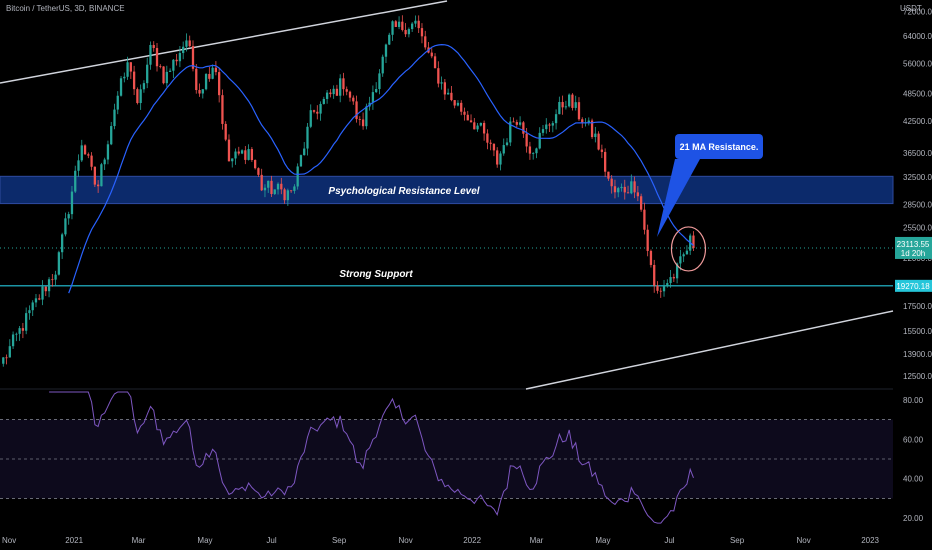  What do you see at coordinates (917, 227) in the screenshot?
I see `y-tick-label-8: 25500.00` at bounding box center [917, 227].